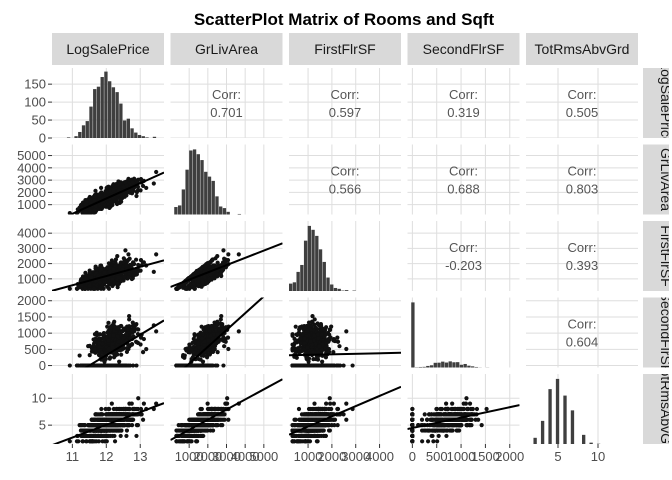 This screenshot has height=480, width=672. I want to click on column-strip-label: LogSalePrice, so click(107, 49).